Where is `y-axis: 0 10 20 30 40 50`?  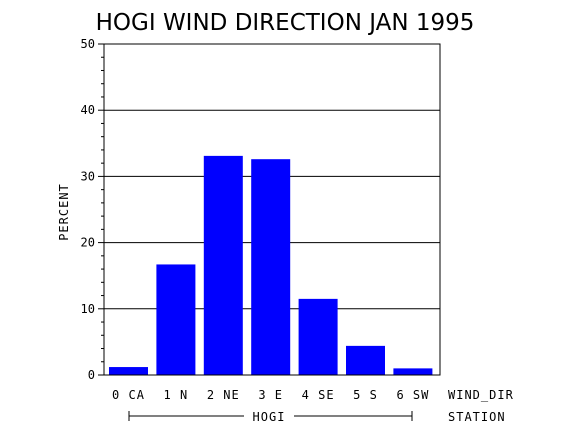
y-axis: 0 10 20 30 40 50 is located at coordinates (92, 209).